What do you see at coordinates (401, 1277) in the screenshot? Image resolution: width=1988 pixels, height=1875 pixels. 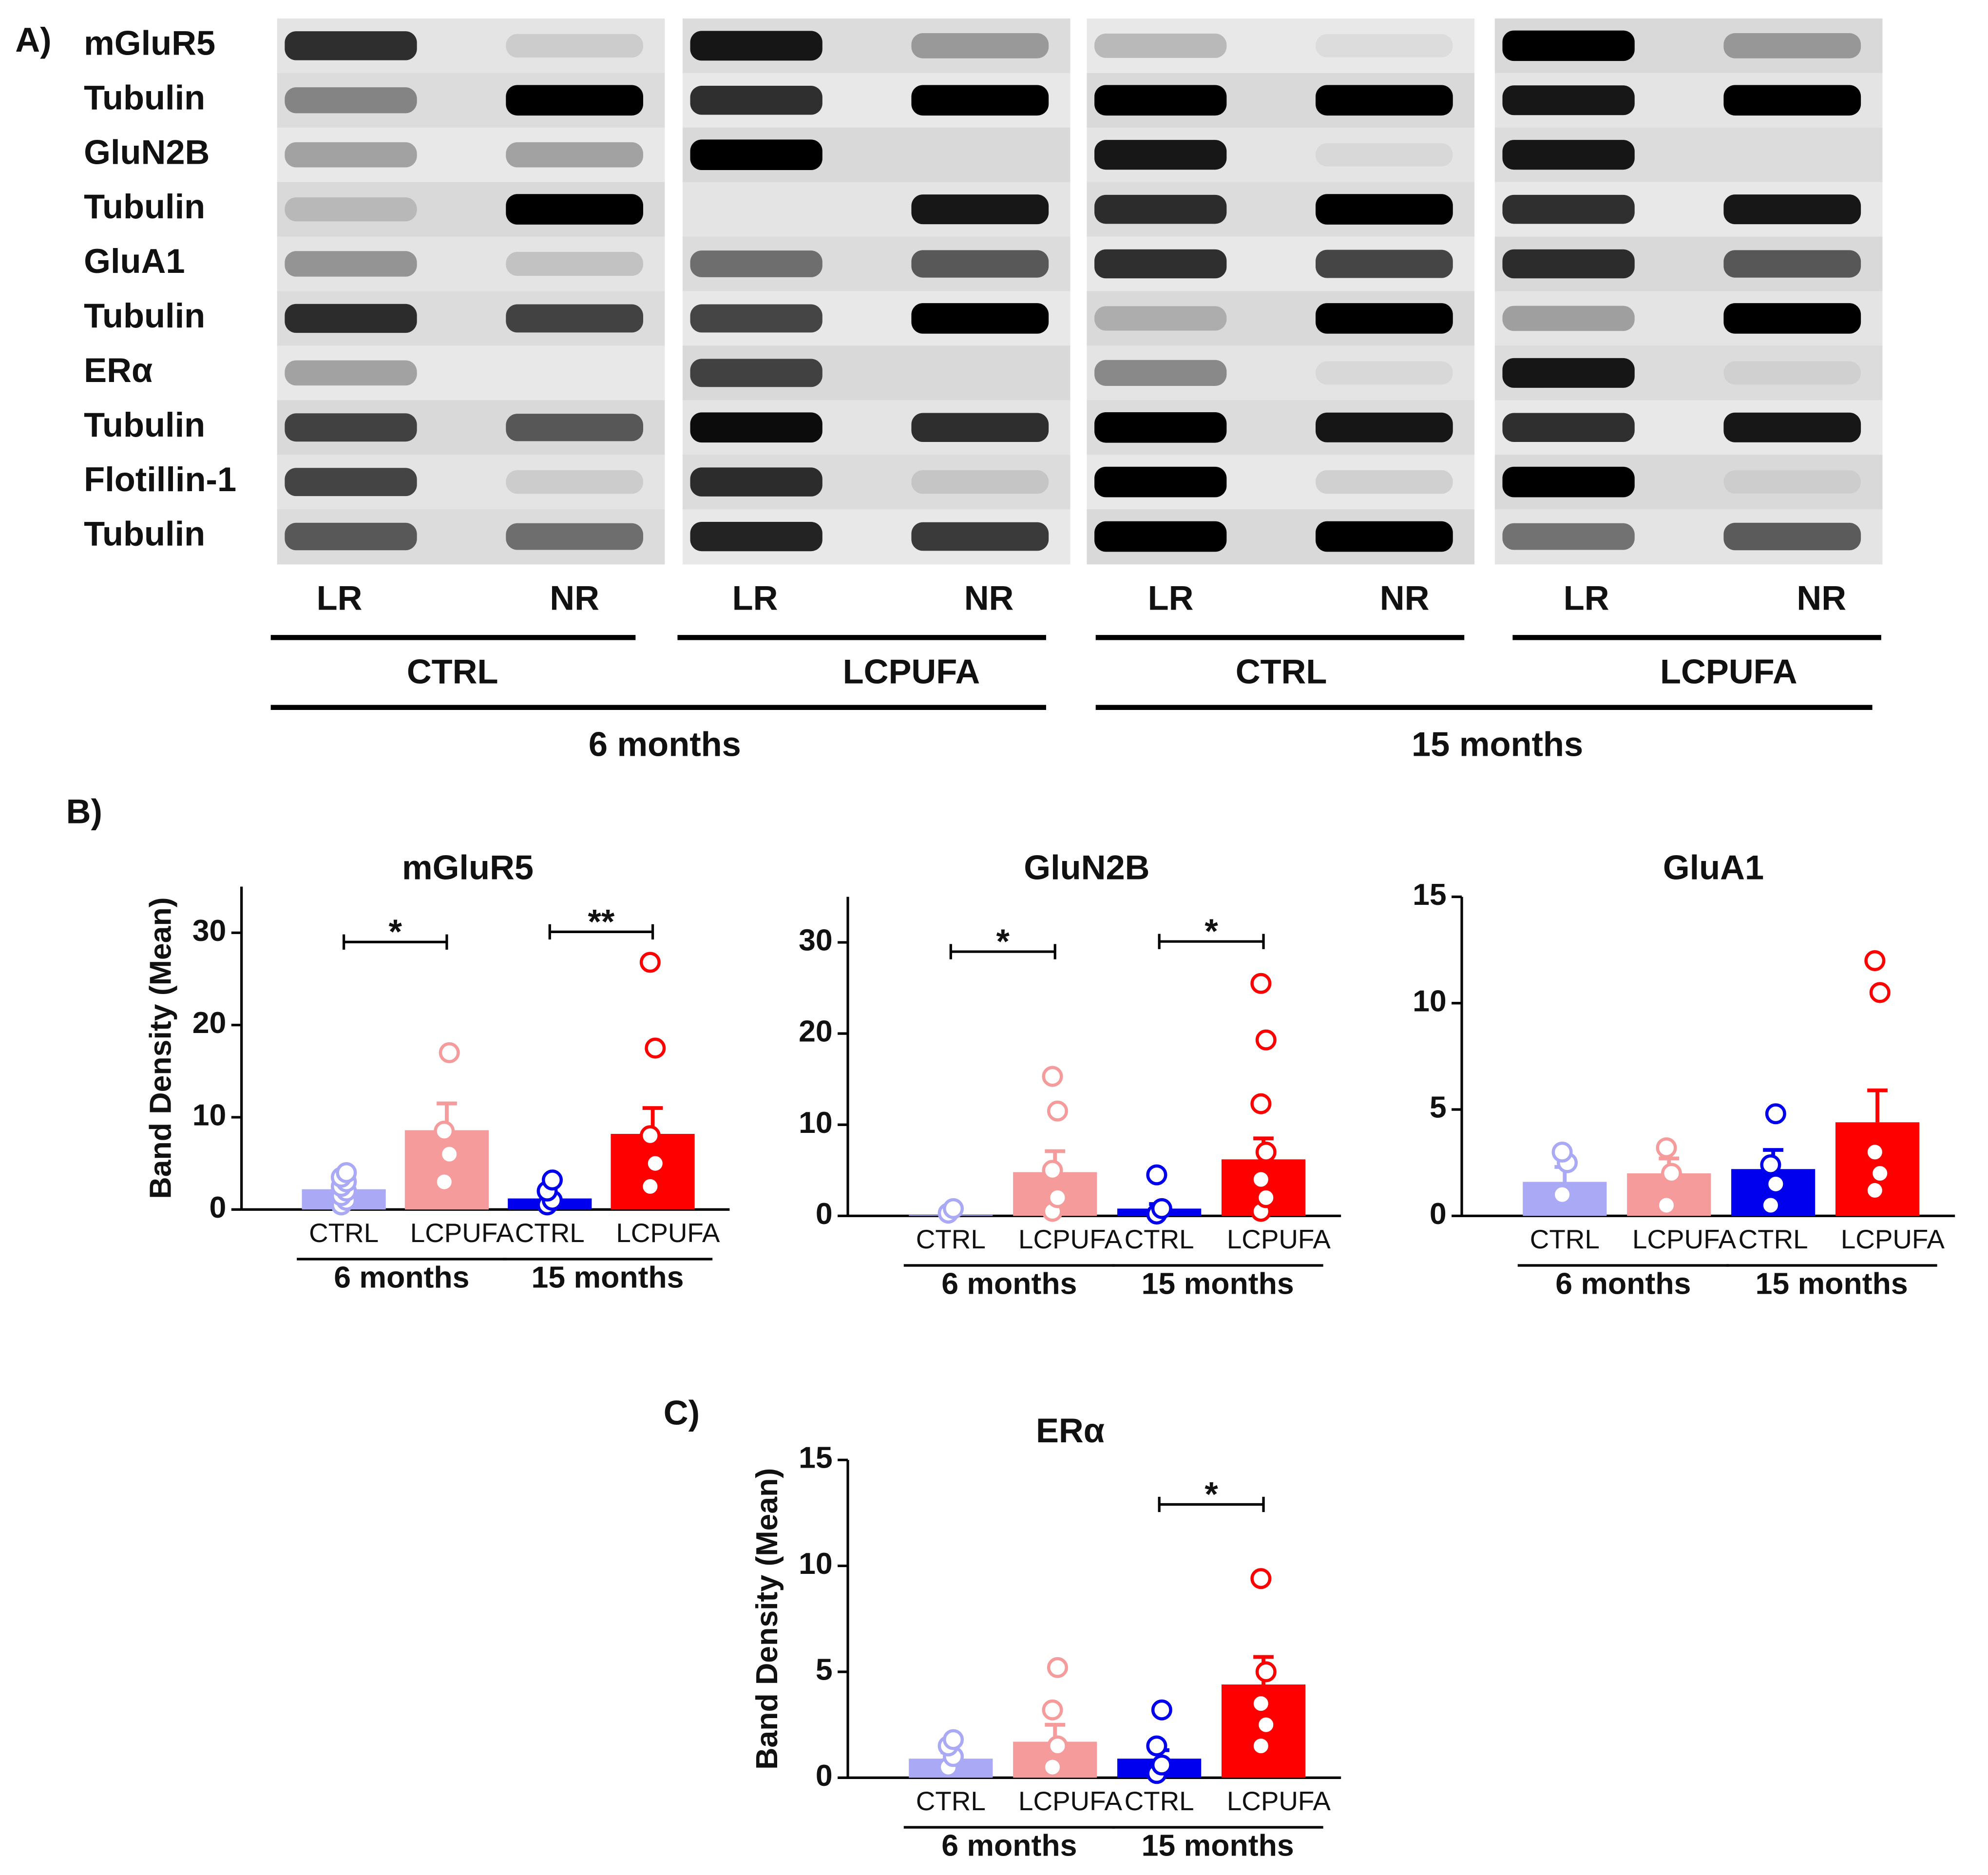 I see `group-label: 6 months` at bounding box center [401, 1277].